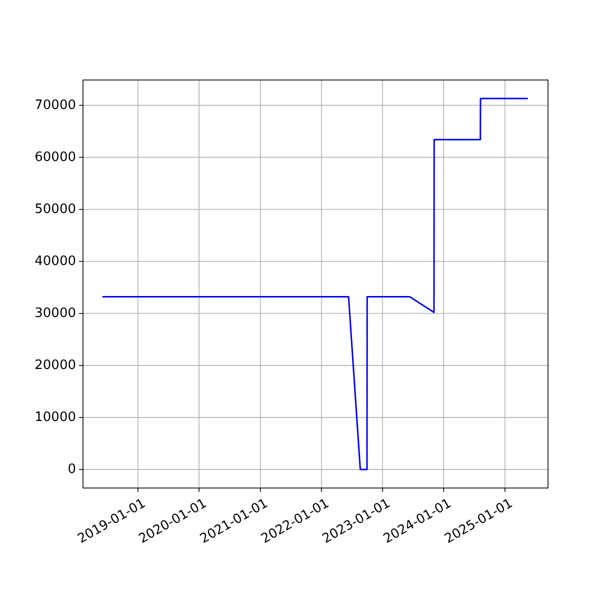  What do you see at coordinates (55, 417) in the screenshot?
I see `y-tick-label: 10000` at bounding box center [55, 417].